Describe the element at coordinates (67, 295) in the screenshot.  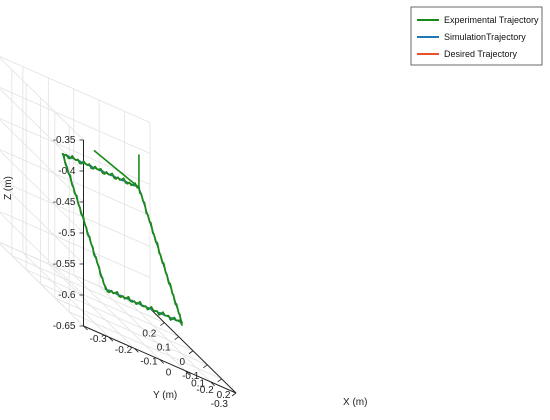
I see `z-tick-label: -0.6` at that location.